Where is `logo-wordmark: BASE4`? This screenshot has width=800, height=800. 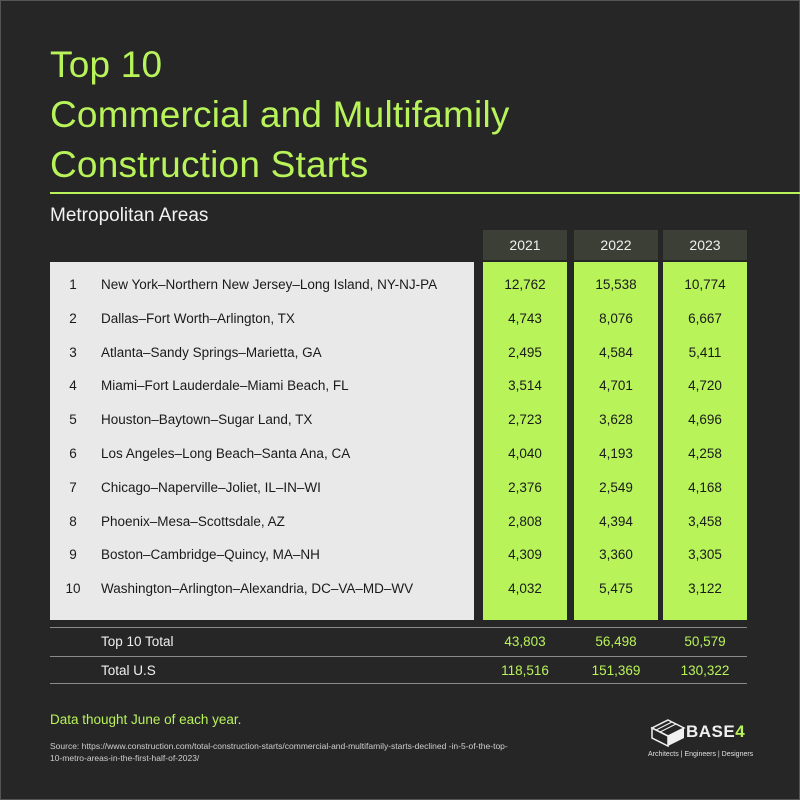
logo-wordmark: BASE4 is located at coordinates (715, 732).